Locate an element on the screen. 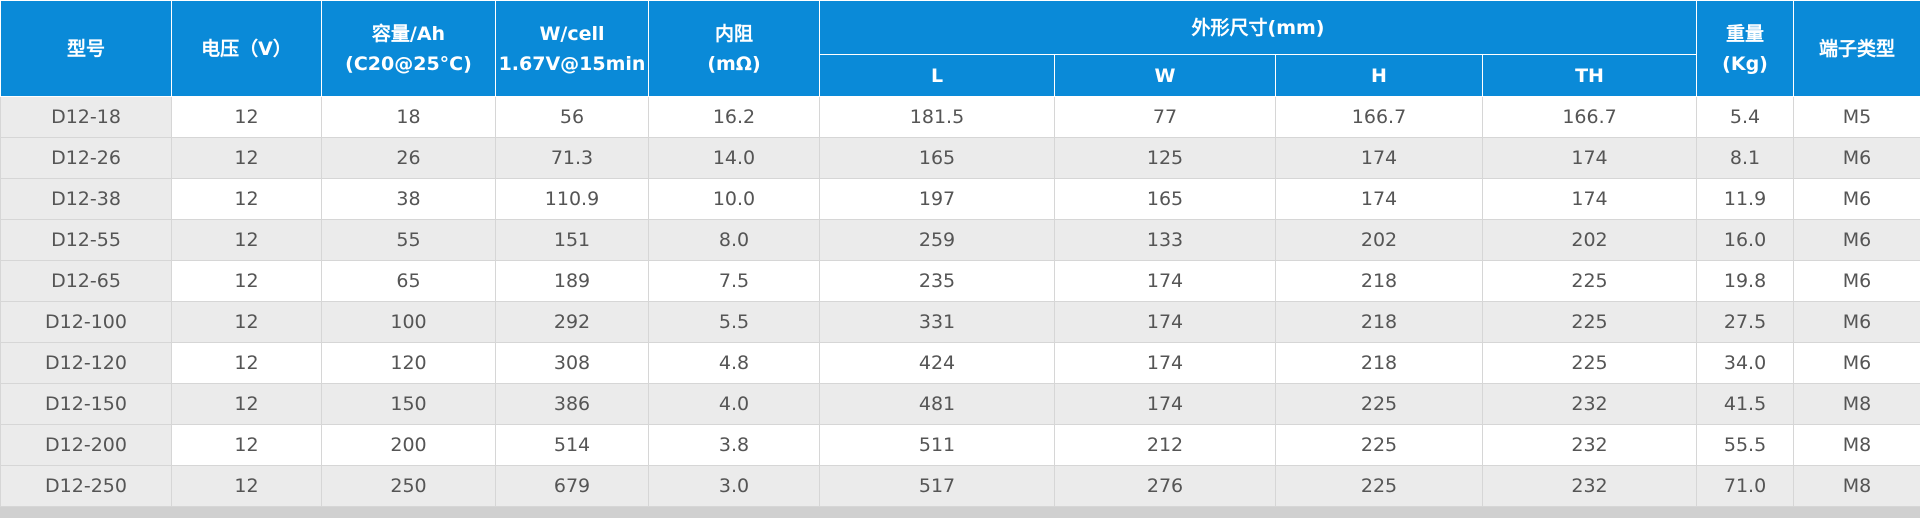 The height and width of the screenshot is (519, 1920). data-cell: 200 is located at coordinates (408, 445).